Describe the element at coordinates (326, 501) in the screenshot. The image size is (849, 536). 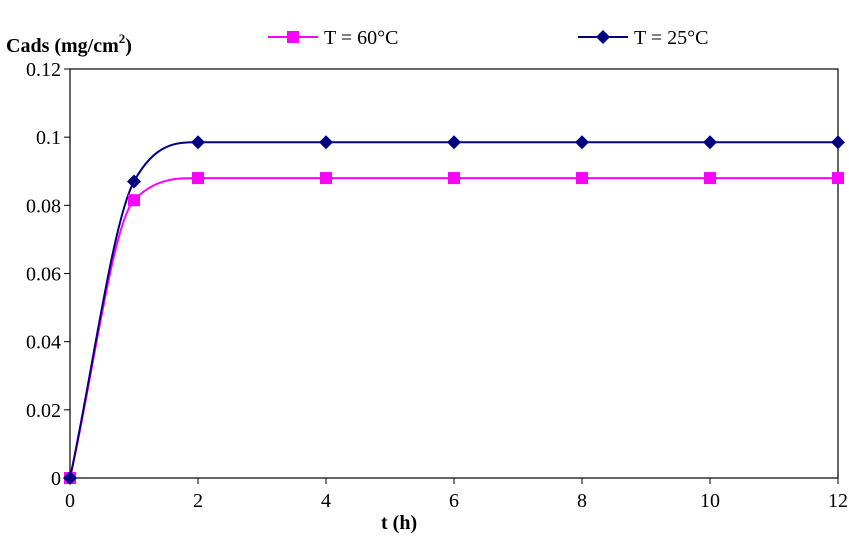
I see `x-tick-label: 4` at that location.